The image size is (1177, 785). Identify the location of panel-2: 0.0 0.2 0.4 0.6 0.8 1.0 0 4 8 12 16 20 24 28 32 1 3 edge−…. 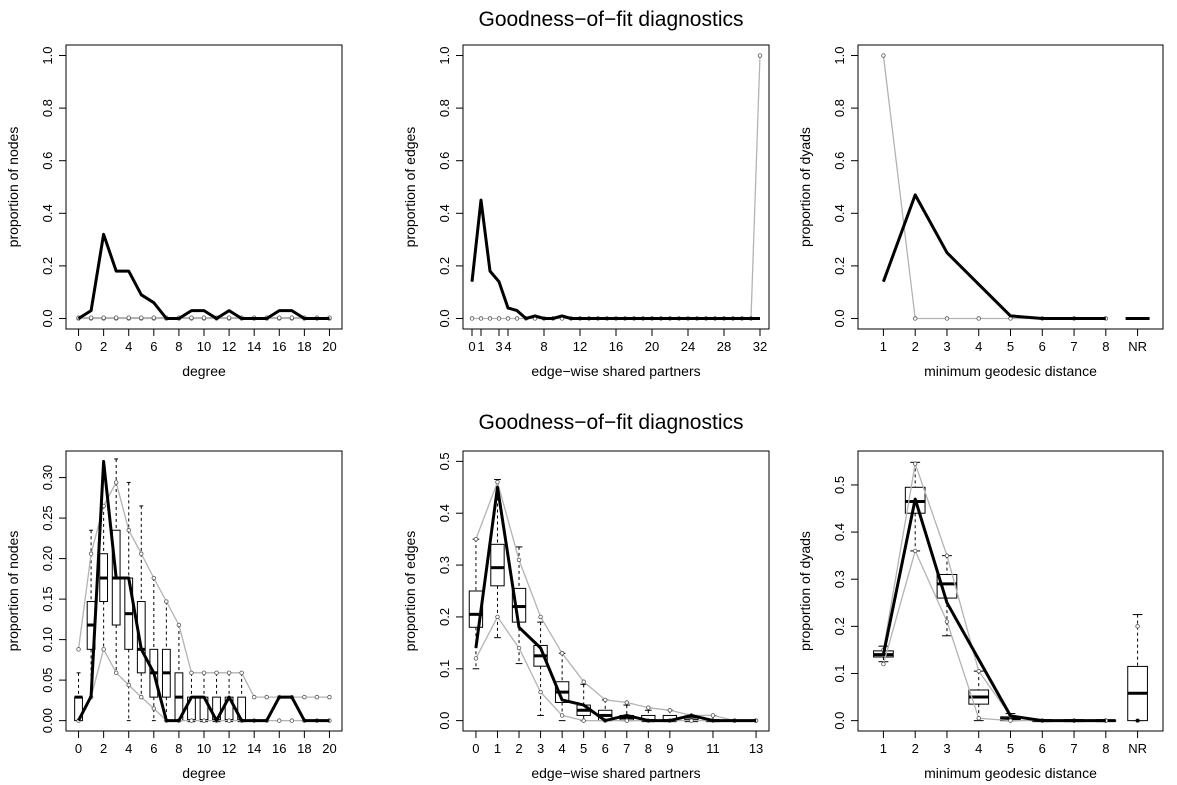
(586, 211).